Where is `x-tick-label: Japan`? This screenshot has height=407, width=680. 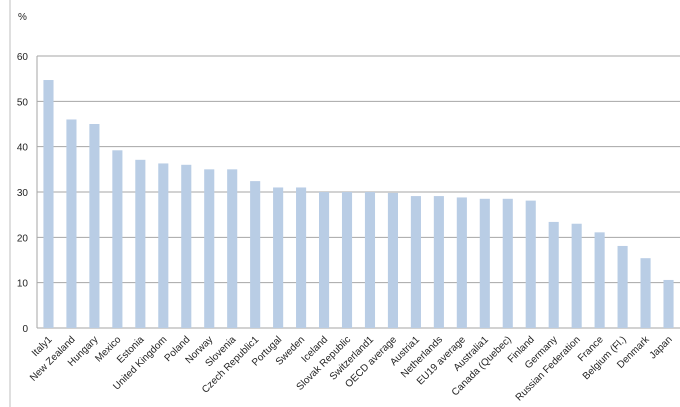
x-tick-label: Japan is located at coordinates (661, 347).